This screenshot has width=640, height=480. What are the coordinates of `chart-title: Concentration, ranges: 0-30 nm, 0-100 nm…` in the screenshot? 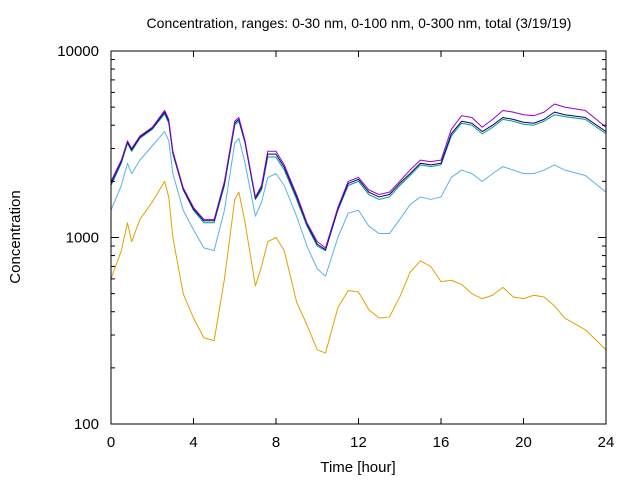 It's located at (359, 23).